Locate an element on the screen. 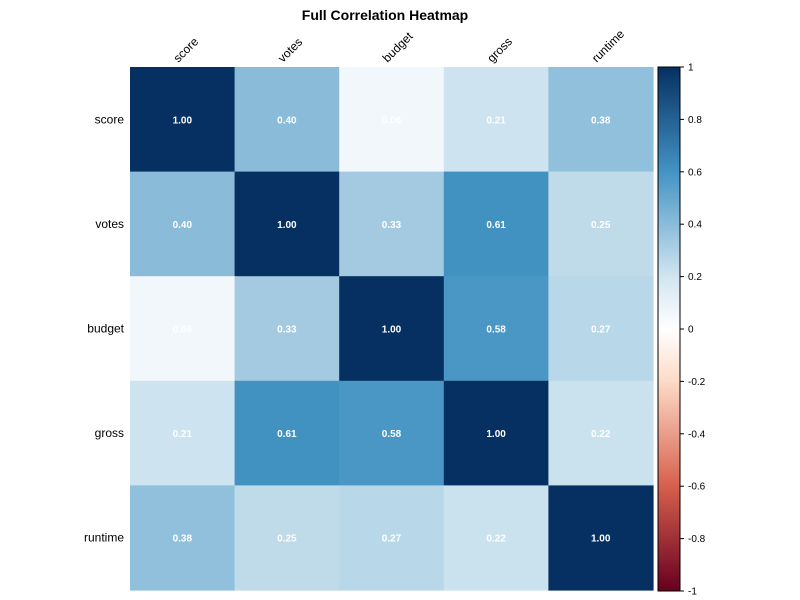 The height and width of the screenshot is (600, 800). row-label-votes: votes is located at coordinates (109, 224).